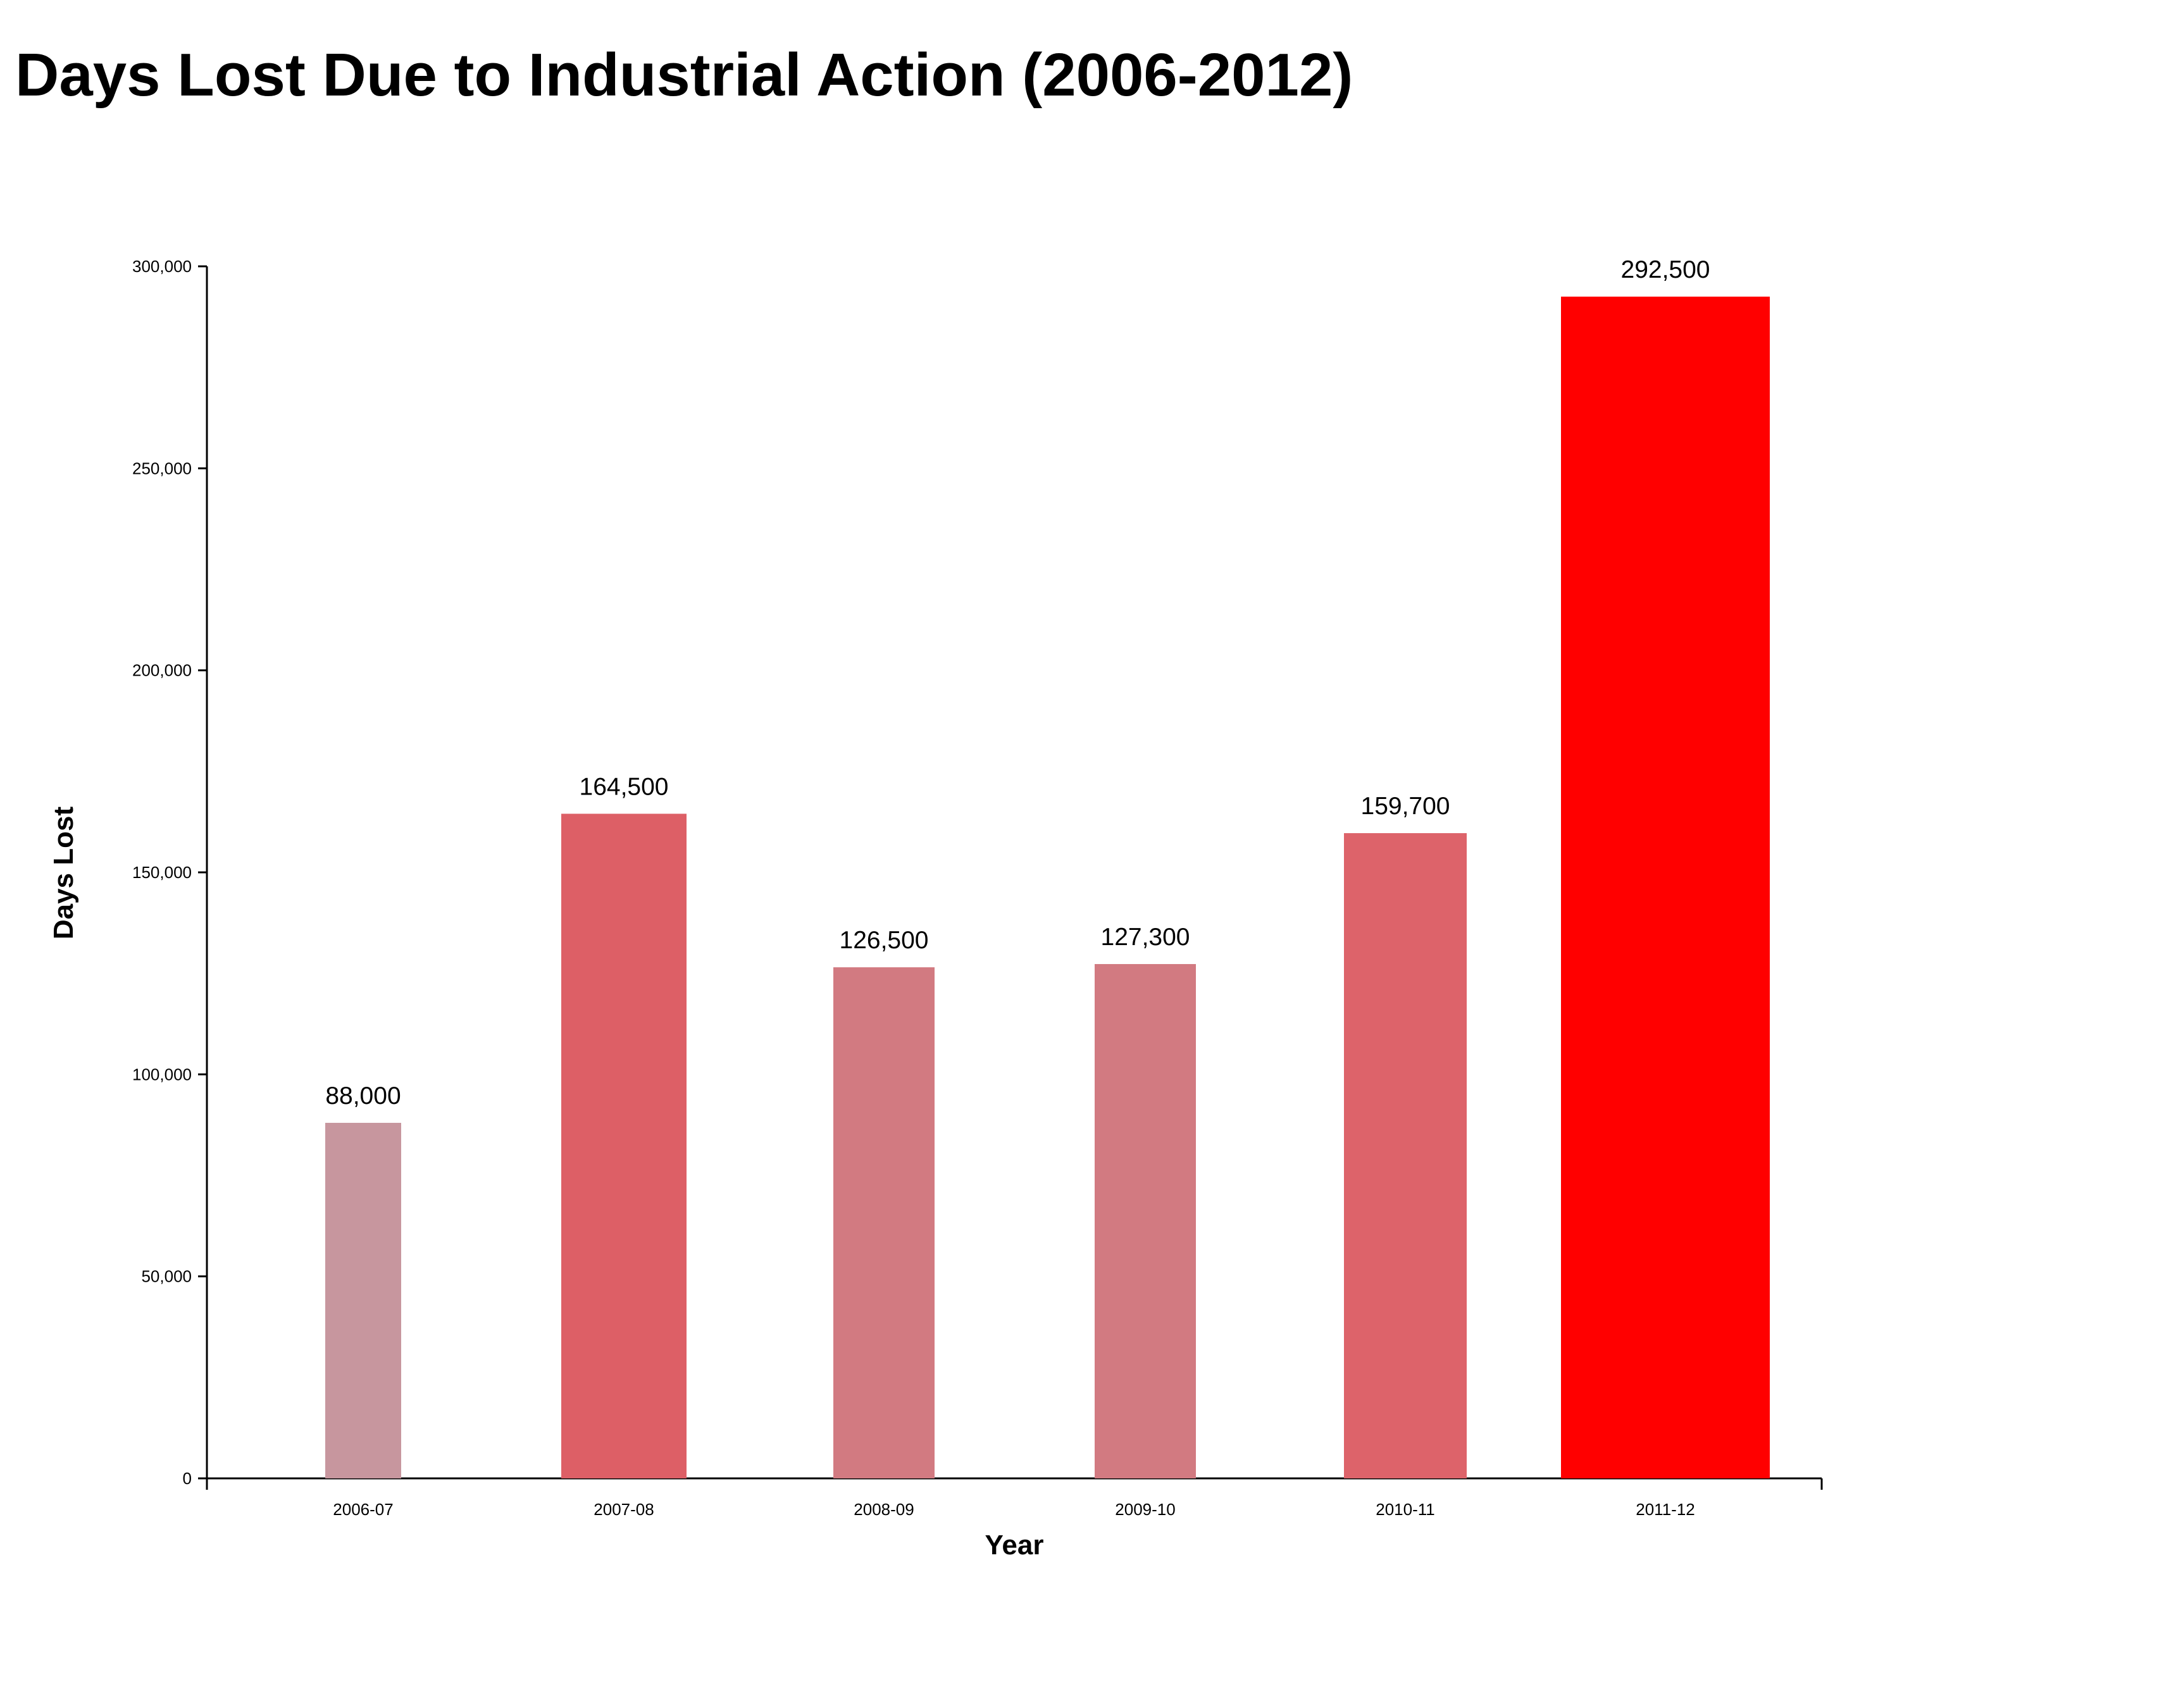 This screenshot has width=2164, height=1708. I want to click on data-label-2010-11: 159,700, so click(1406, 807).